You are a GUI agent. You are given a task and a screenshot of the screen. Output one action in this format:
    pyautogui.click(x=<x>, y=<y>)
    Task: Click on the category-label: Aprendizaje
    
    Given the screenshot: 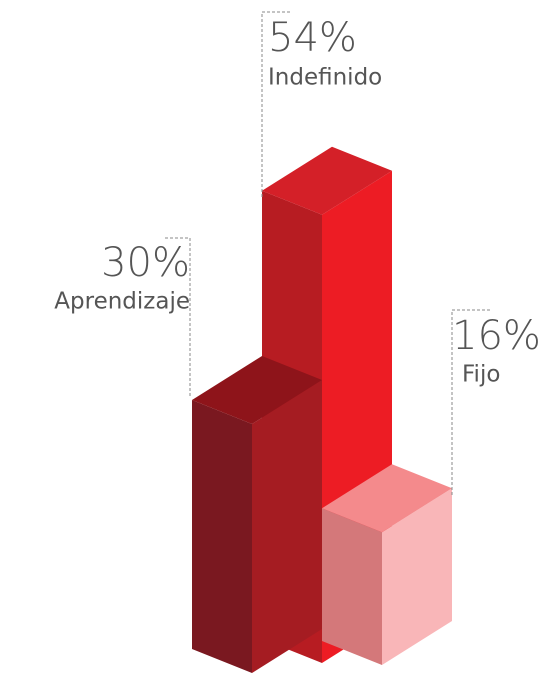 What is the action you would take?
    pyautogui.click(x=122, y=302)
    